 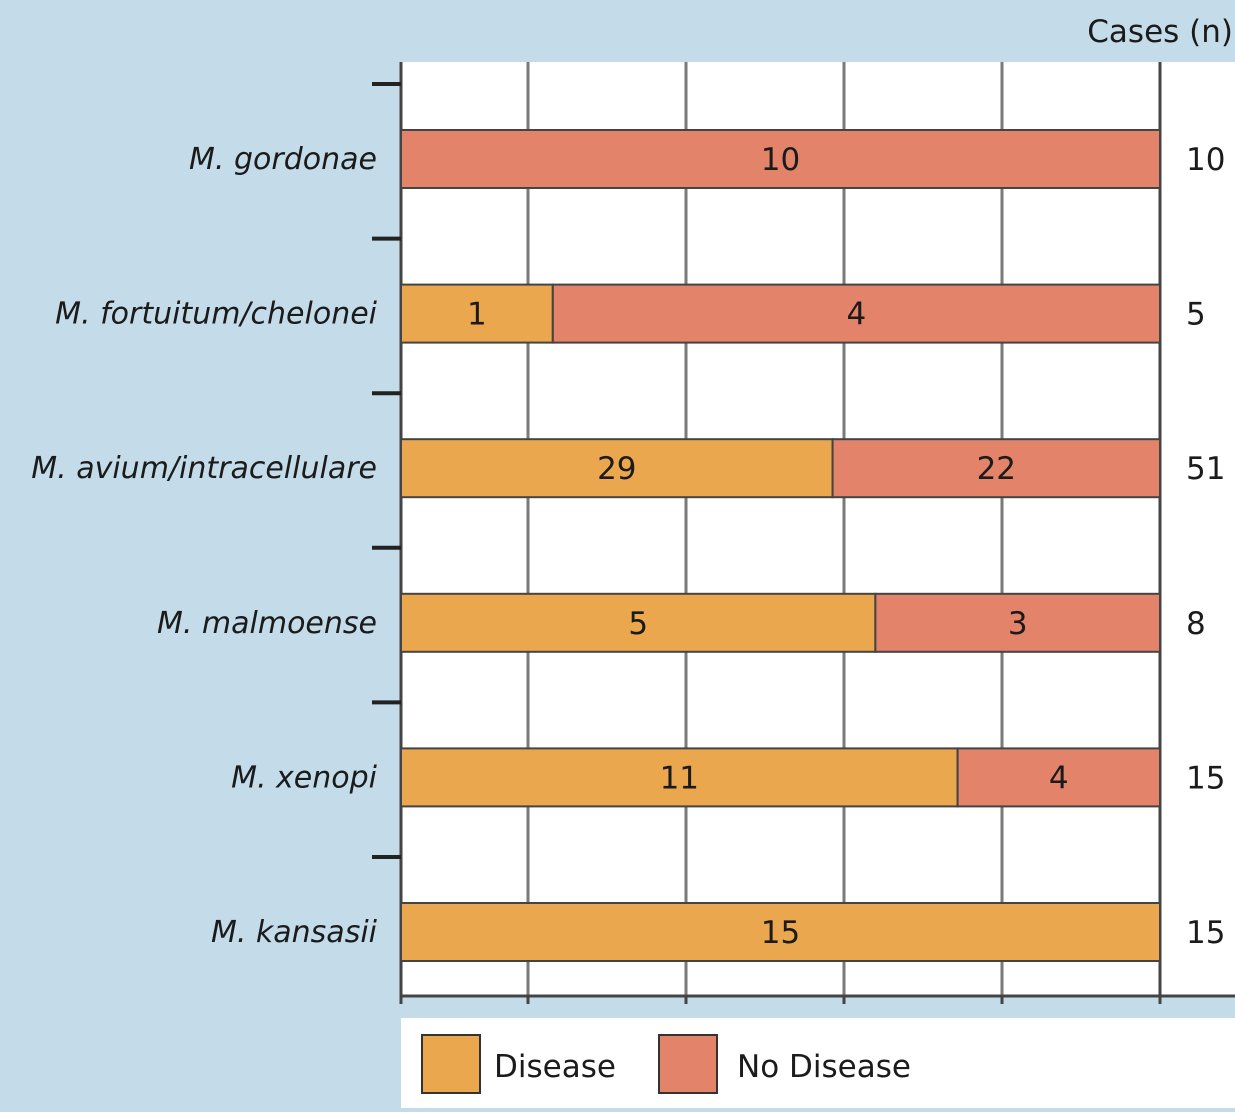 I want to click on legend-label-disease: Disease, so click(x=555, y=1067).